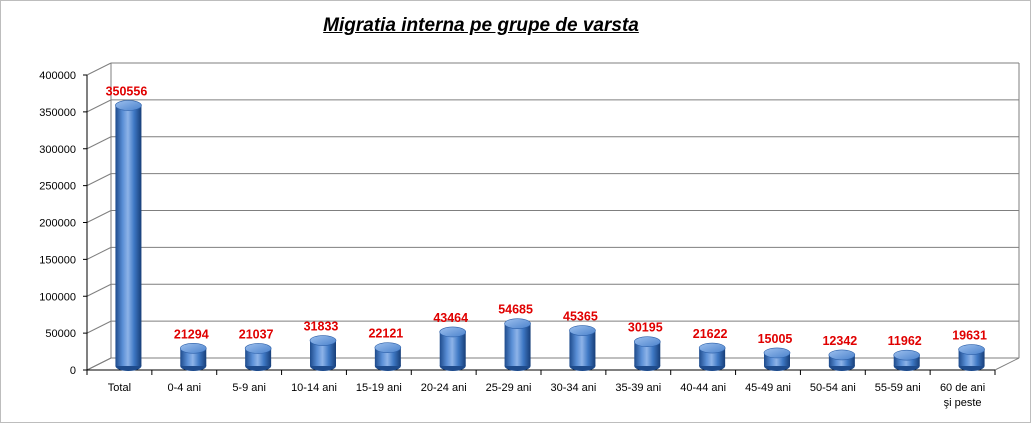 This screenshot has width=1031, height=423. Describe the element at coordinates (905, 341) in the screenshot. I see `data-label: 11962` at that location.